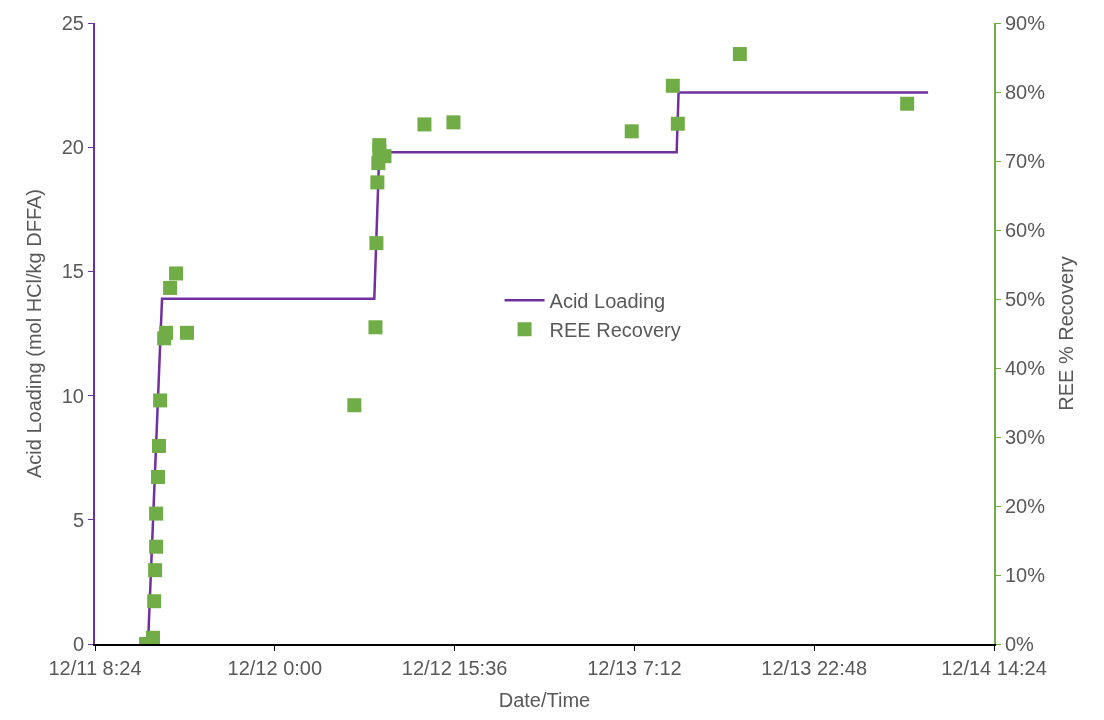 This screenshot has width=1104, height=720. I want to click on x-tick-label: 12/14 14:24, so click(994, 668).